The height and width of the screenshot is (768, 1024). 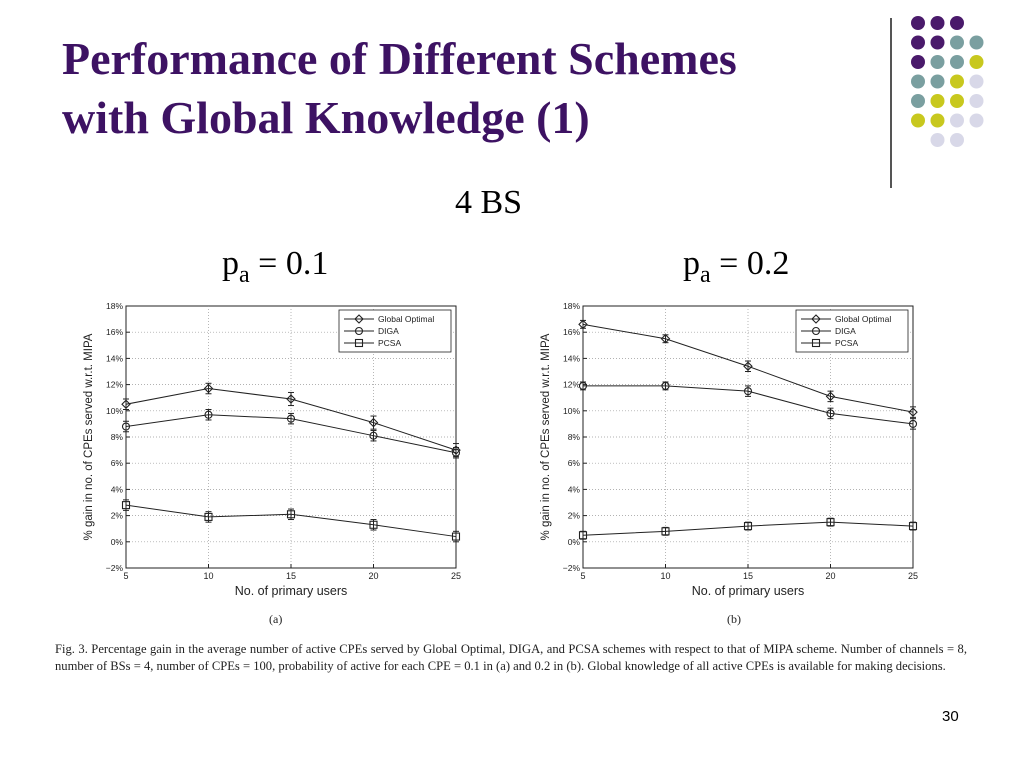 I want to click on page-number: 30, so click(x=950, y=716).